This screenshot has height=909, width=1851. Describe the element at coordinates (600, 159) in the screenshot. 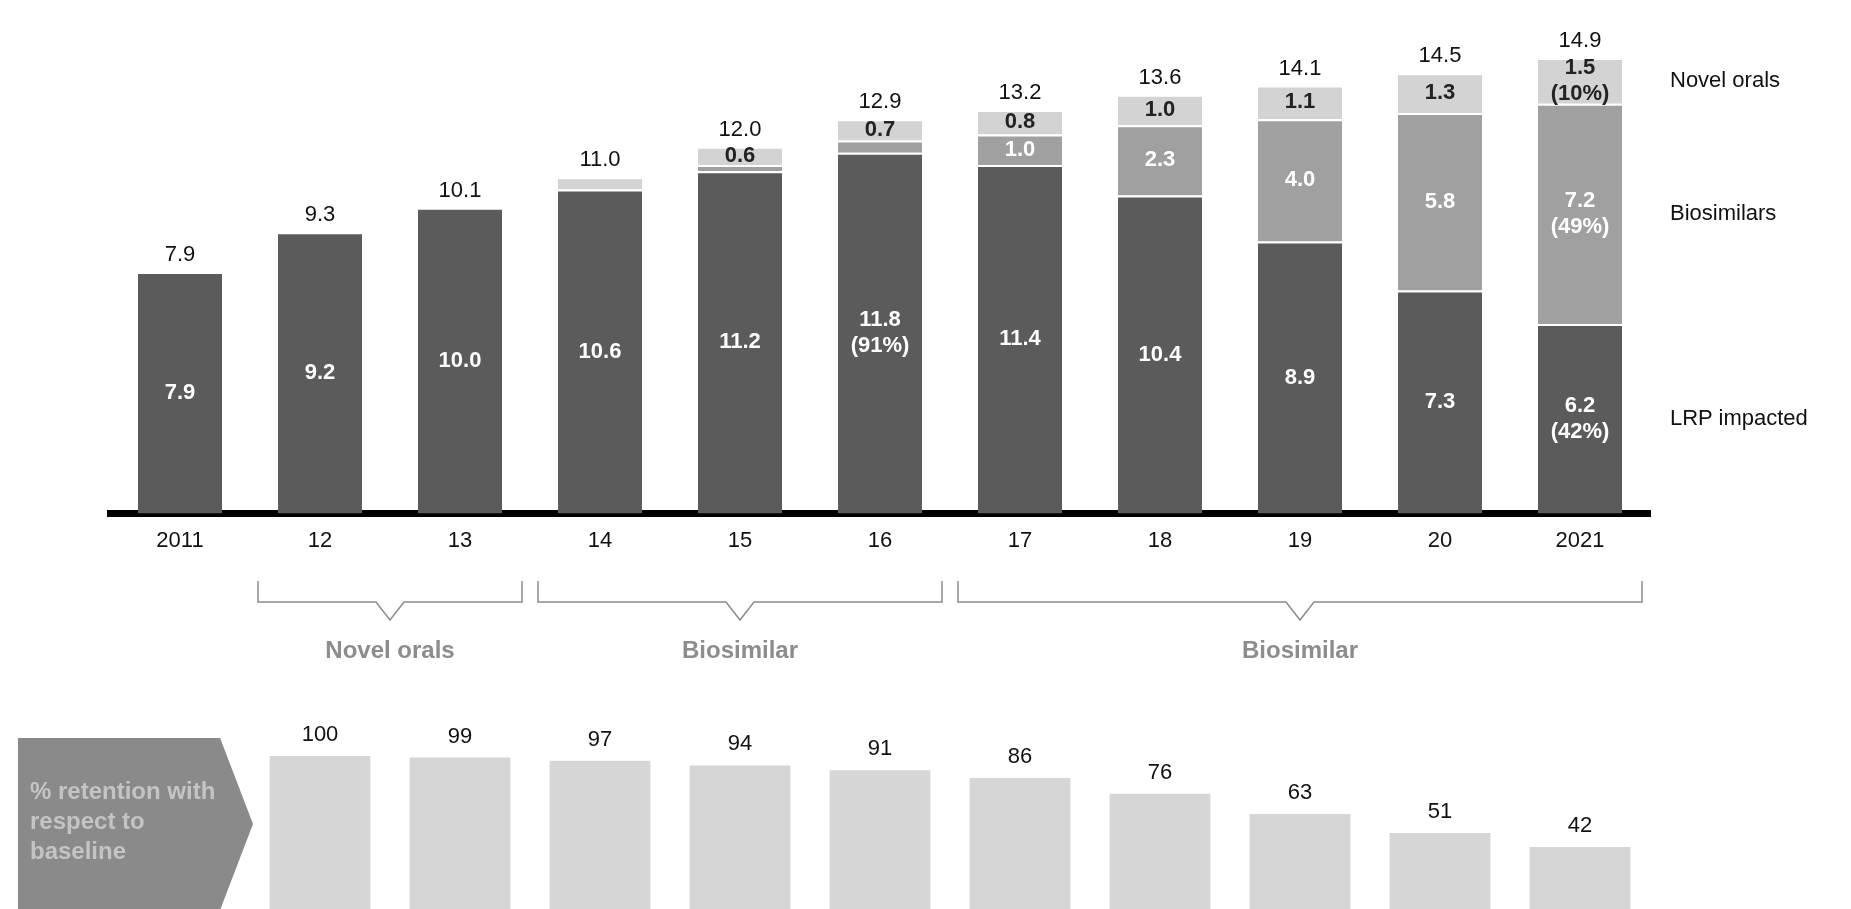

I see `total-label: 11.0` at that location.